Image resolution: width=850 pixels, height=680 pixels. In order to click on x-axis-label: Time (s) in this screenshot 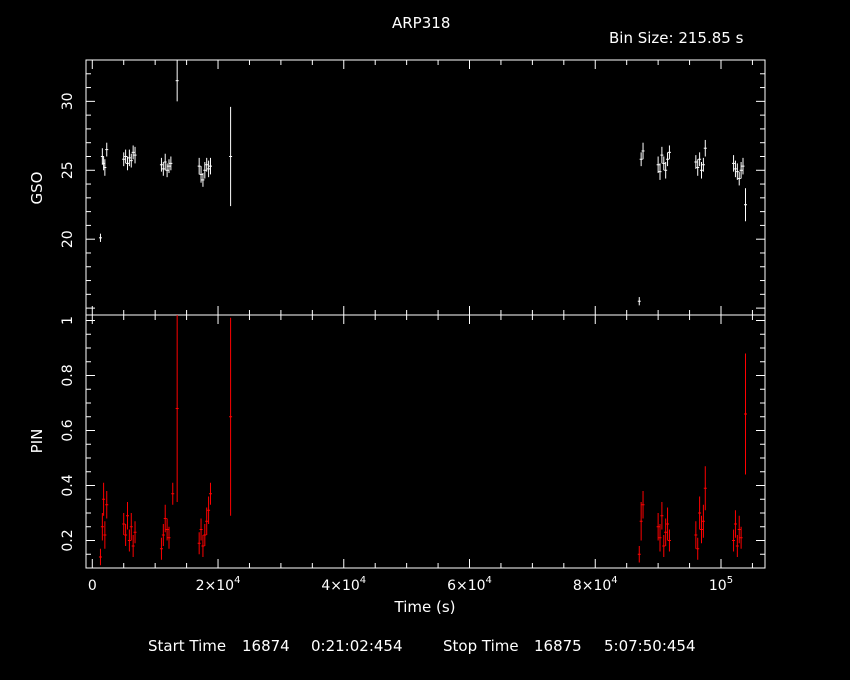, I will do `click(425, 607)`.